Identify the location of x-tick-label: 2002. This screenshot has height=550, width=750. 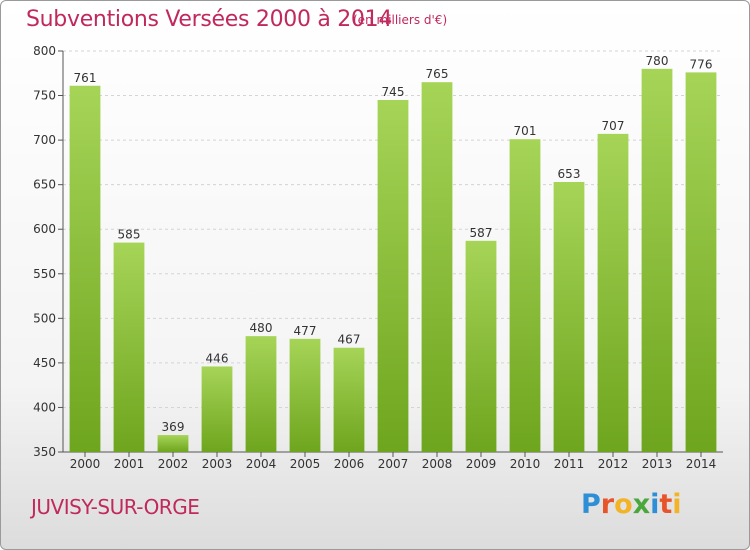
(173, 464).